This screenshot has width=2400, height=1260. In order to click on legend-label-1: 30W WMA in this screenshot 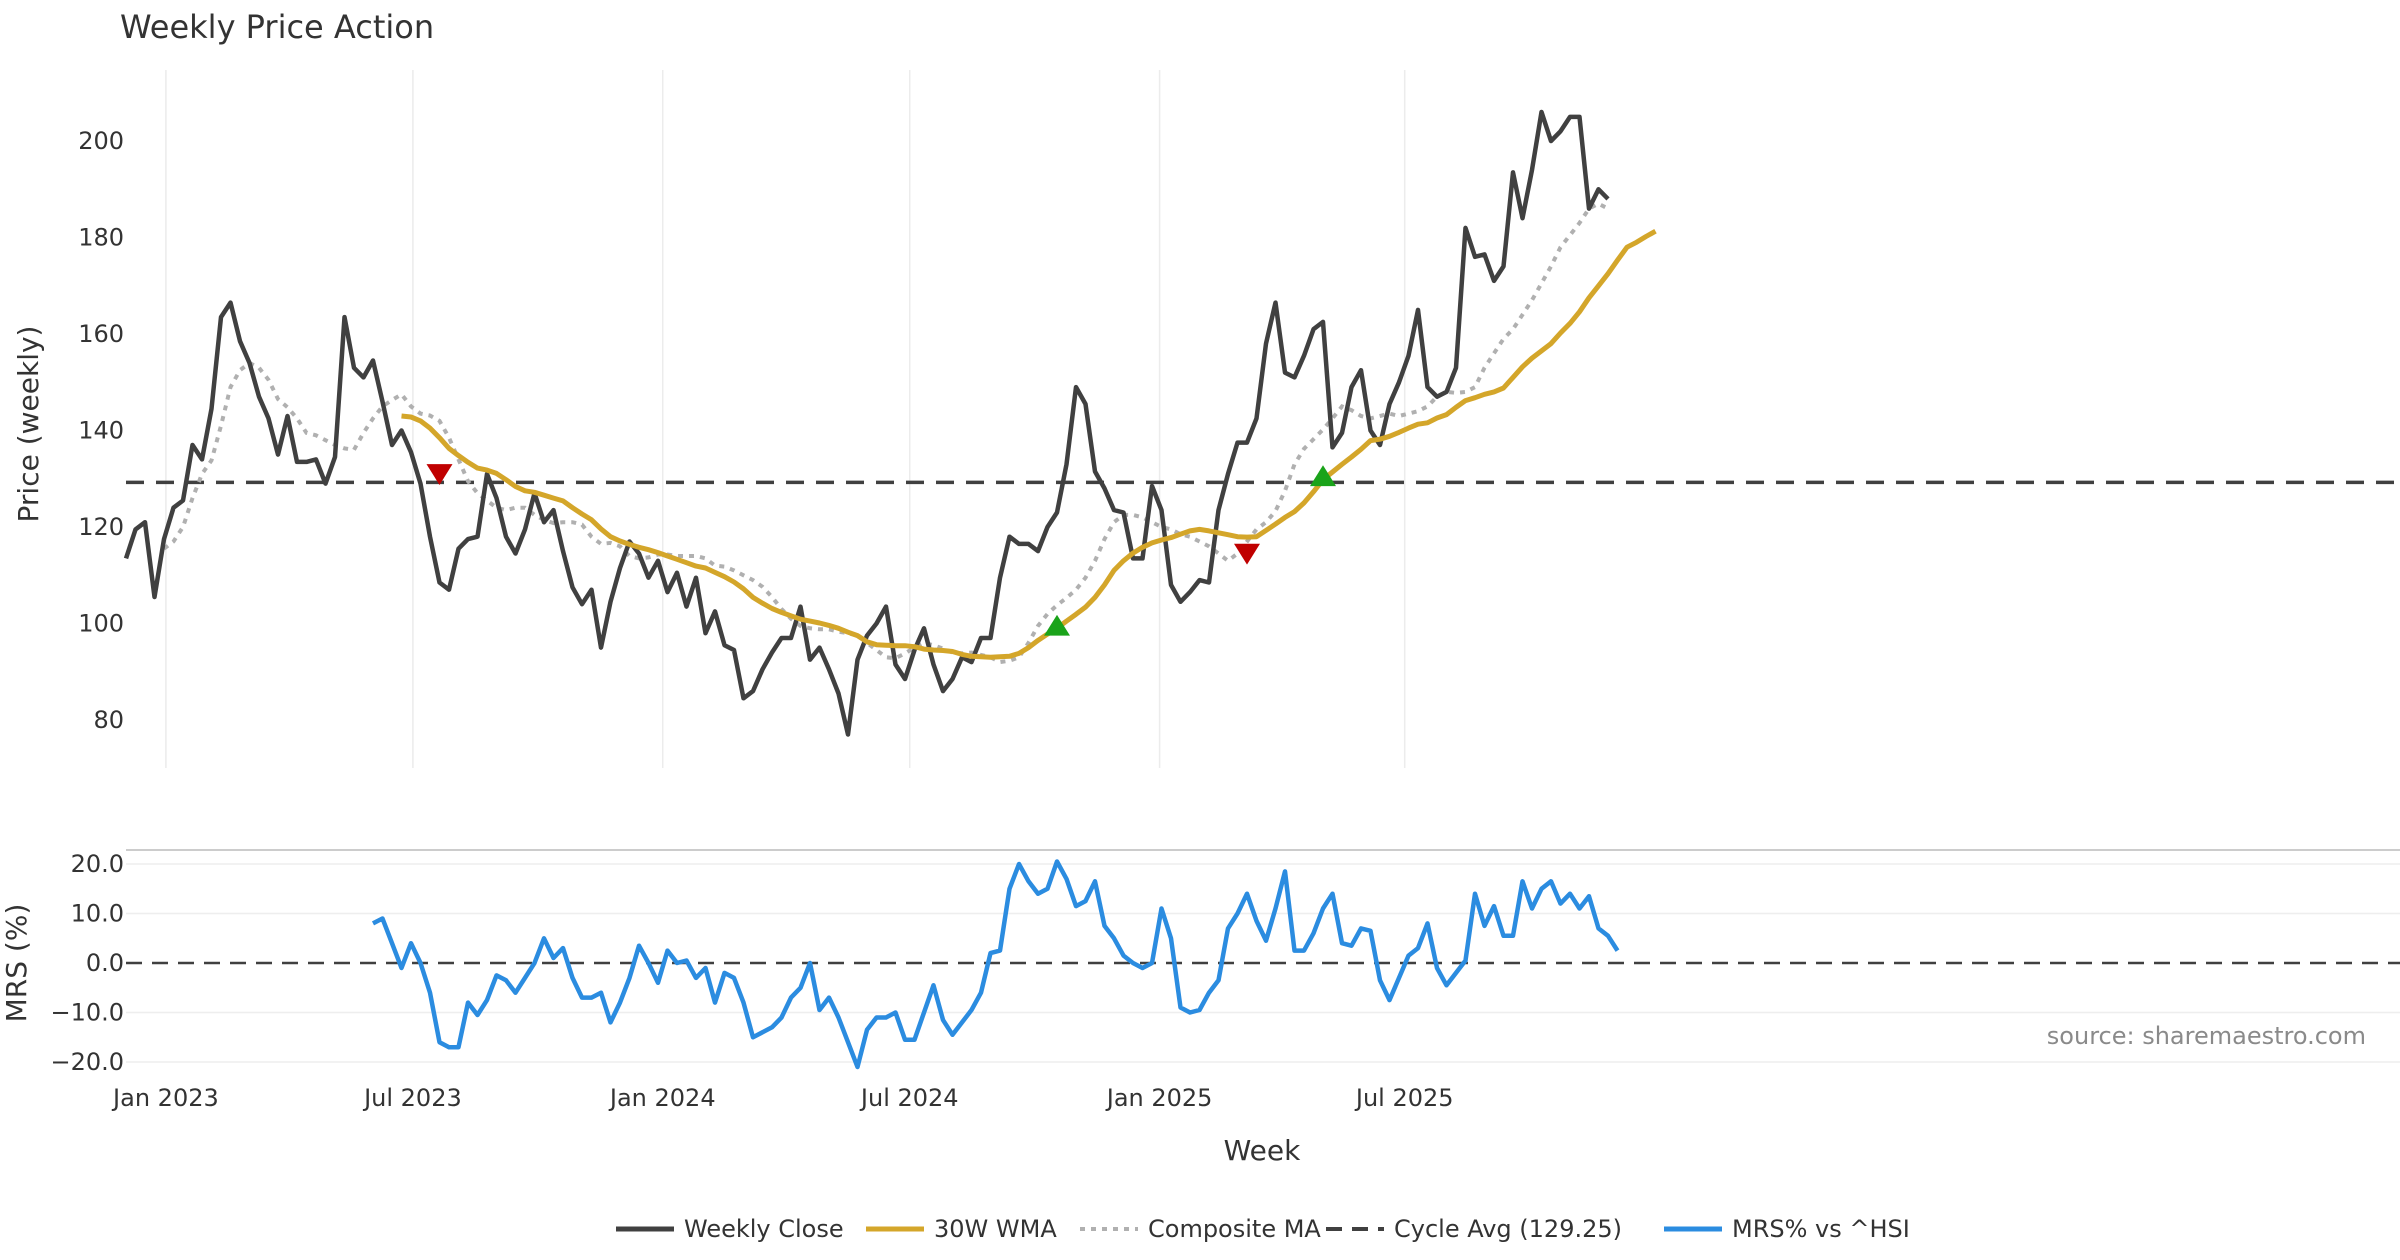, I will do `click(995, 1229)`.